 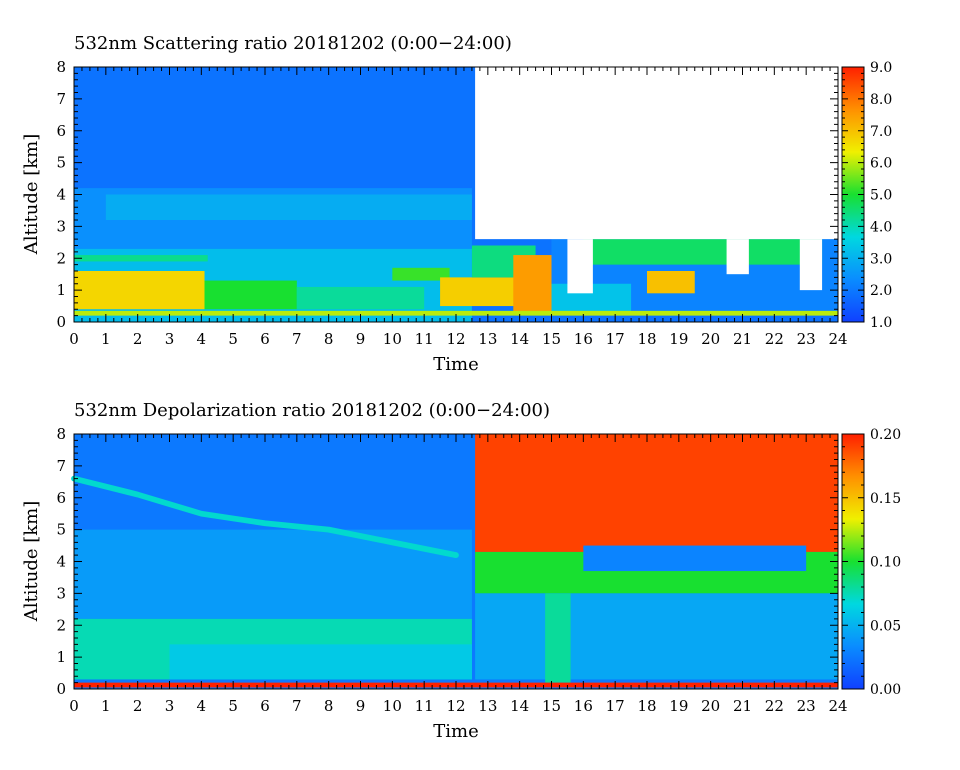 What do you see at coordinates (170, 706) in the screenshot?
I see `x-tick-label: 3` at bounding box center [170, 706].